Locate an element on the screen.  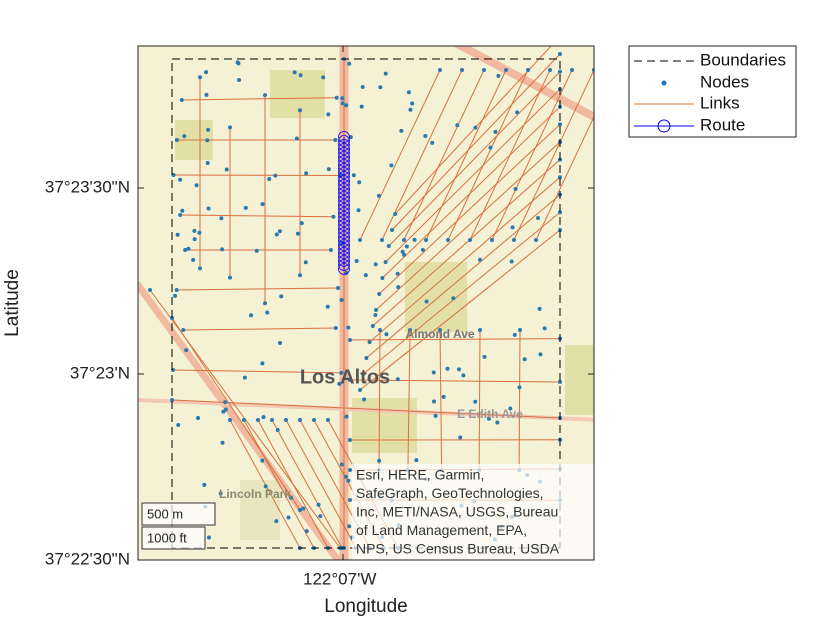
legend: Boundaries Nodes Links Route is located at coordinates (712, 91).